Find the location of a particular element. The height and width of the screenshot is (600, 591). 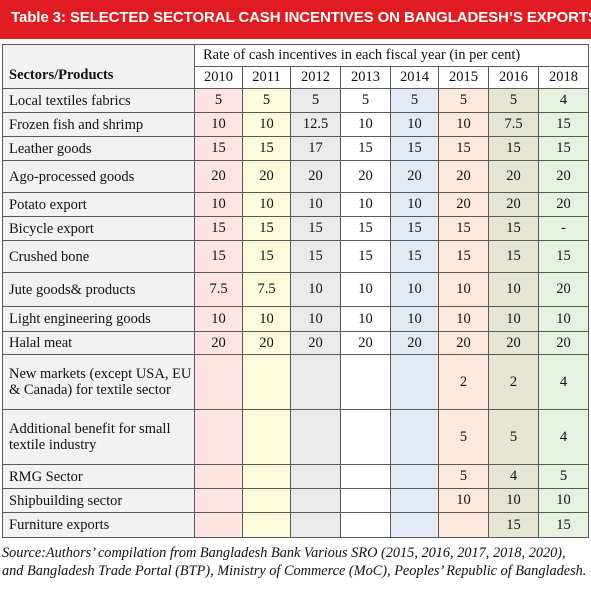

table-row: Halal meat 20 20 20 20 20 20 20 20 is located at coordinates (295, 343).